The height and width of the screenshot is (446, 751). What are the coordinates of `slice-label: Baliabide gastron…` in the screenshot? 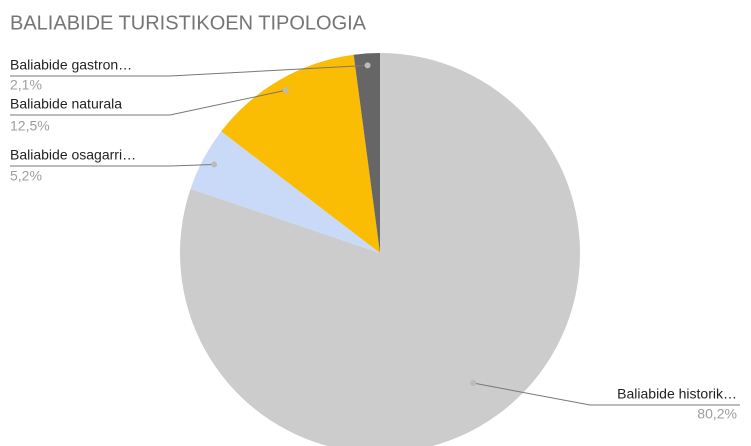 It's located at (71, 65).